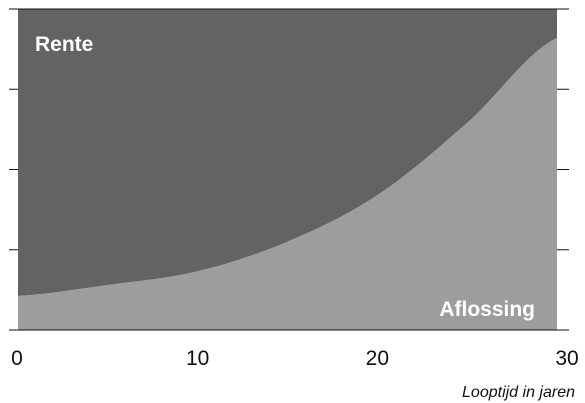 The image size is (585, 403). What do you see at coordinates (566, 358) in the screenshot?
I see `x-tick-label: 30` at bounding box center [566, 358].